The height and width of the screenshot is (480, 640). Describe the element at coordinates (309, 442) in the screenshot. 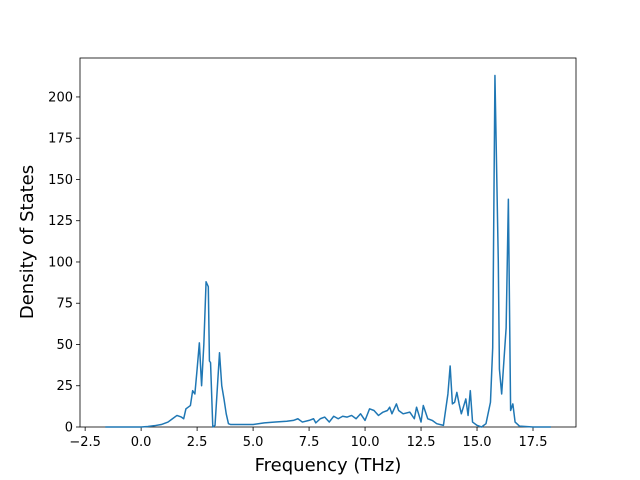

I see `x-tick-label: 7.5` at that location.